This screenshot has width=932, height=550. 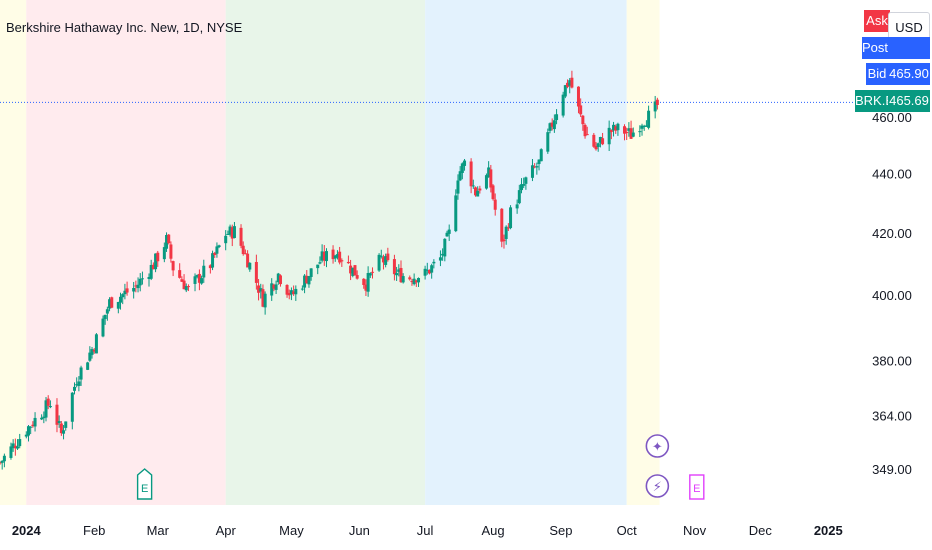 What do you see at coordinates (657, 486) in the screenshot?
I see `dividend-event-icon` at bounding box center [657, 486].